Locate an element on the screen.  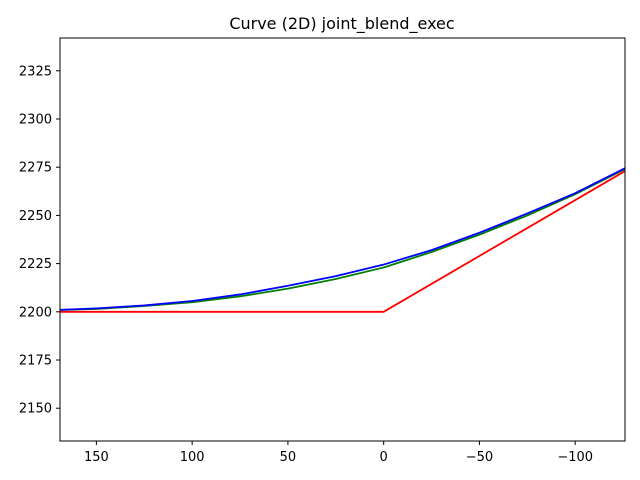
x-tick-label: 150 is located at coordinates (96, 457).